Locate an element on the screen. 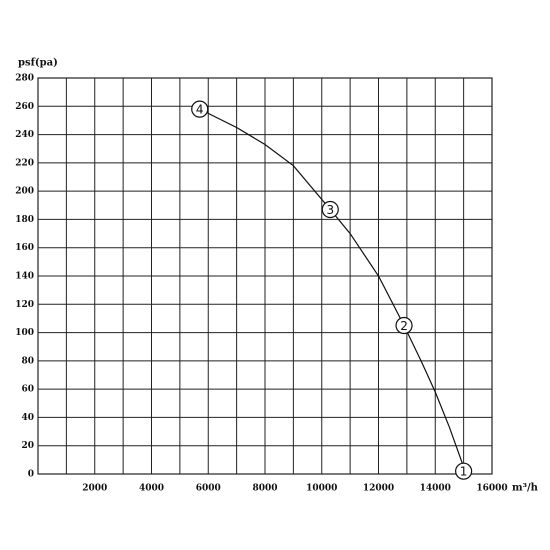 Image resolution: width=550 pixels, height=550 pixels. y-tick-label: 220 is located at coordinates (24, 163).